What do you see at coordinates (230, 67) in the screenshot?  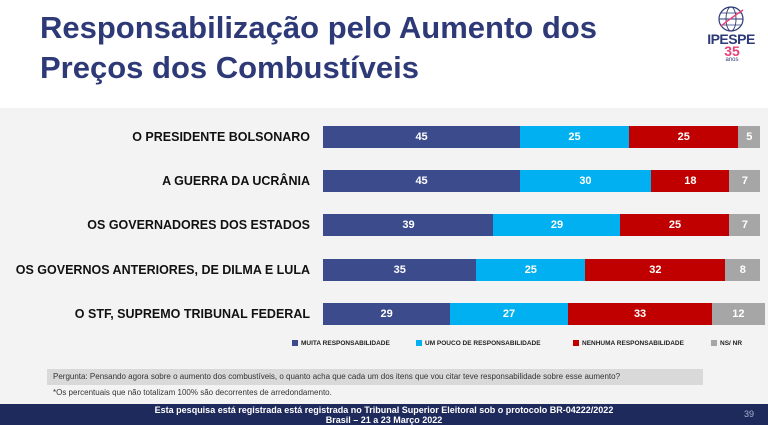 I see `page-title-line-2: Preços dos Combustíveis` at bounding box center [230, 67].